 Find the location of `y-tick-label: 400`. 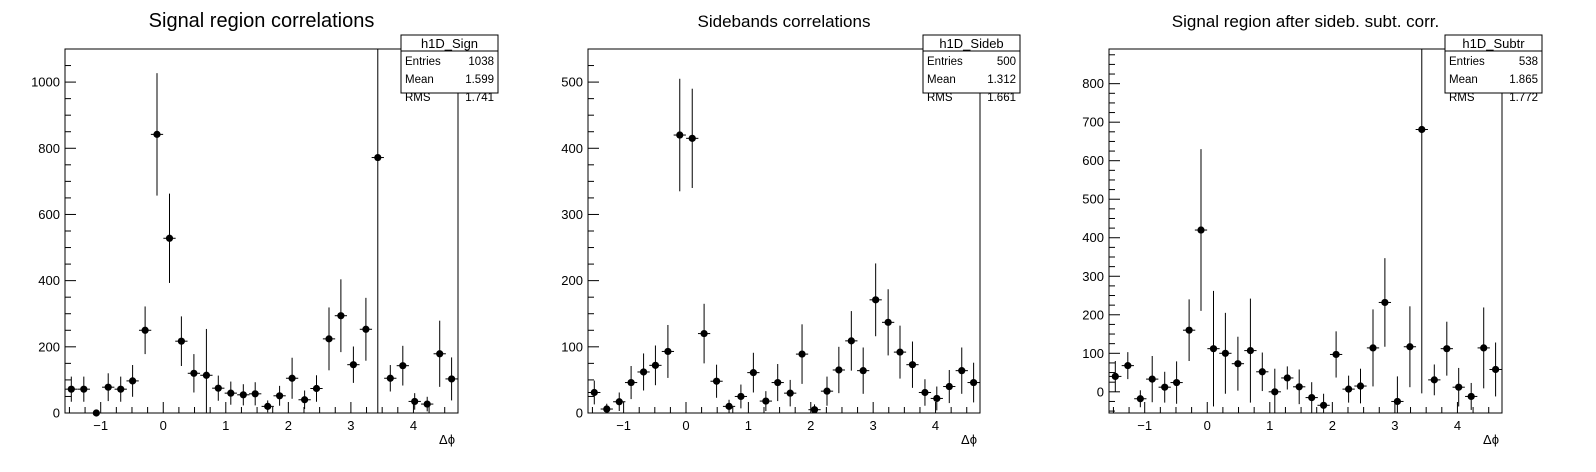

y-tick-label: 400 is located at coordinates (1093, 237).